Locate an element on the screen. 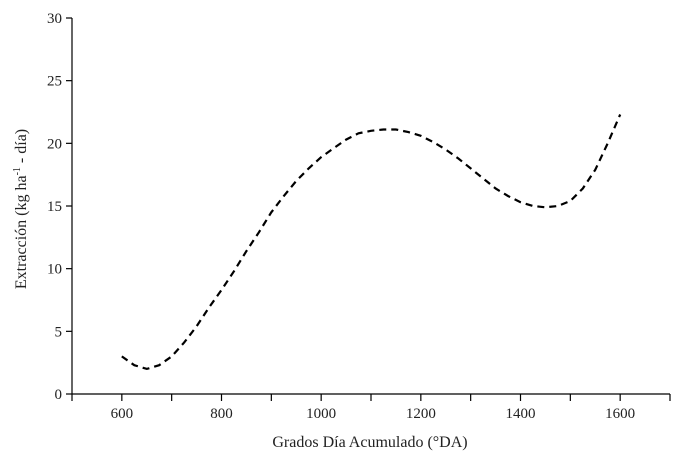  y-tick-label: 10 is located at coordinates (54, 270).